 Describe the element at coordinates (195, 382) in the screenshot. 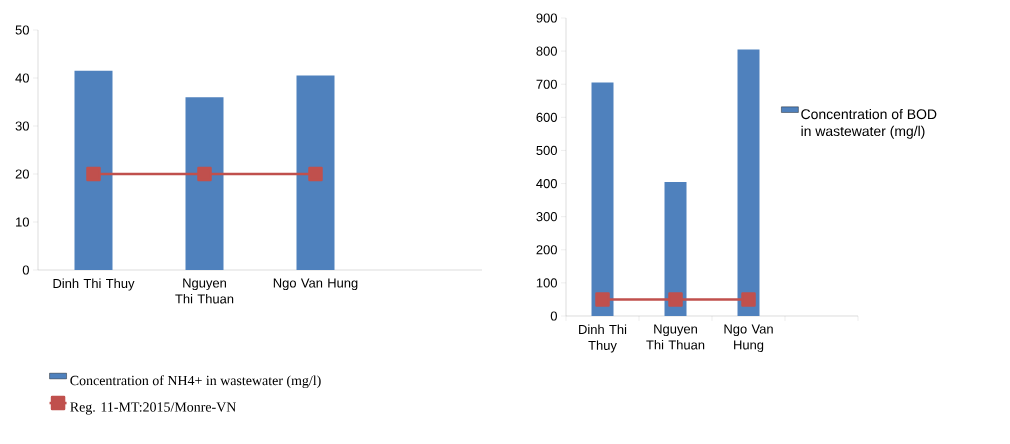

I see `legend-label: Concentration of NH4+ in wastewater (mg/l)` at that location.